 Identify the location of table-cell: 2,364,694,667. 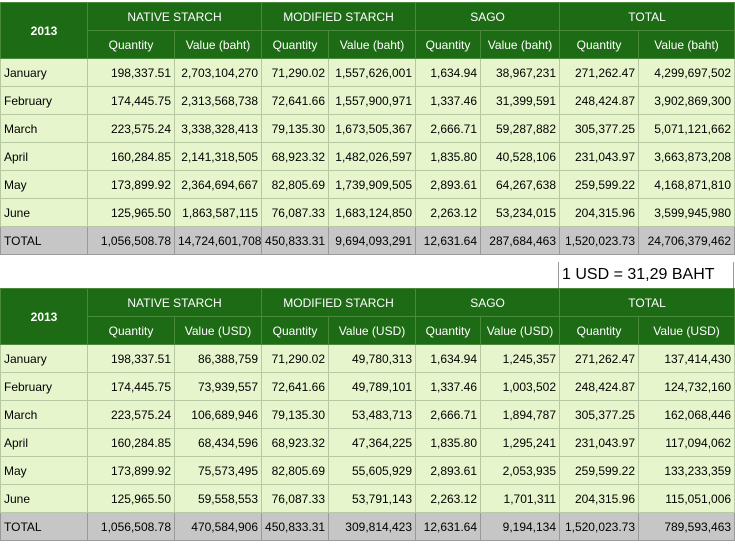
(218, 184).